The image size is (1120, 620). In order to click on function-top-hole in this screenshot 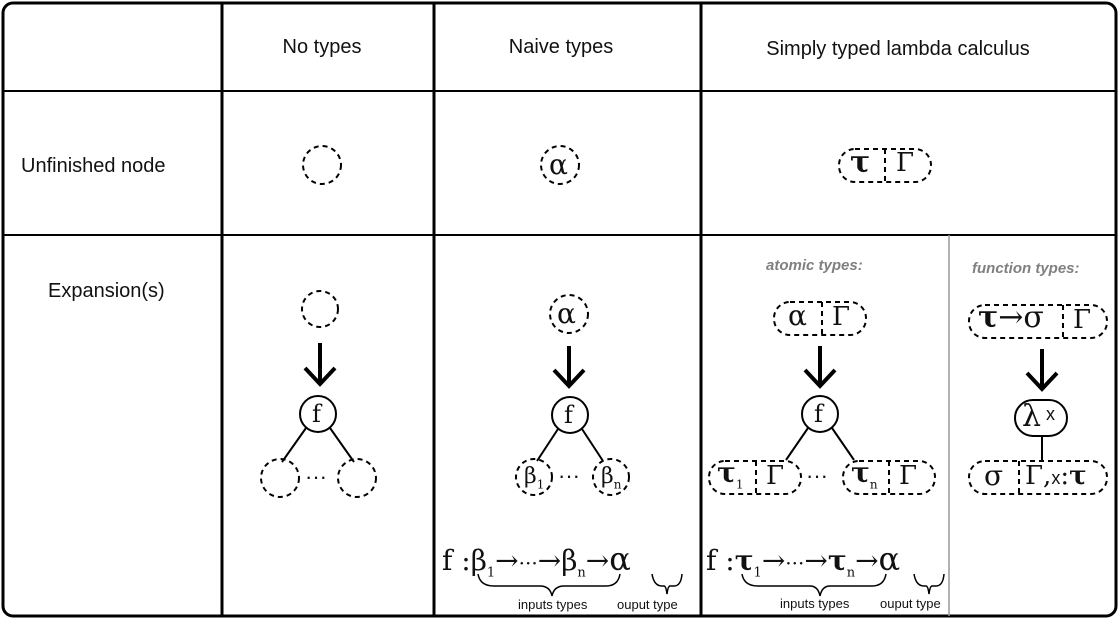, I will do `click(1038, 321)`.